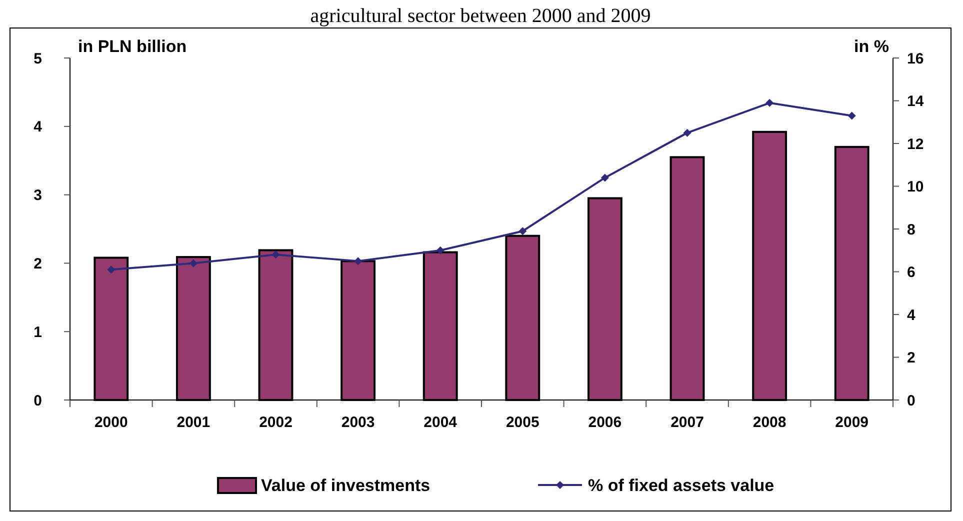  What do you see at coordinates (769, 422) in the screenshot?
I see `x-tick-label: 2008` at bounding box center [769, 422].